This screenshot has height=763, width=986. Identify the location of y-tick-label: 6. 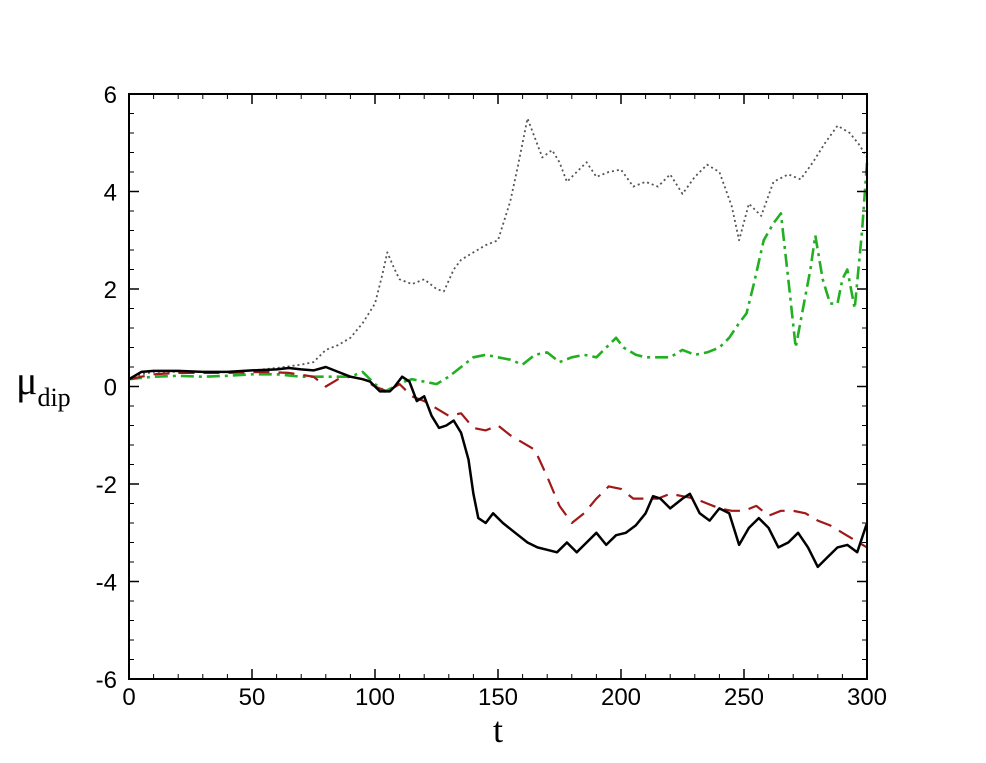
(110, 95).